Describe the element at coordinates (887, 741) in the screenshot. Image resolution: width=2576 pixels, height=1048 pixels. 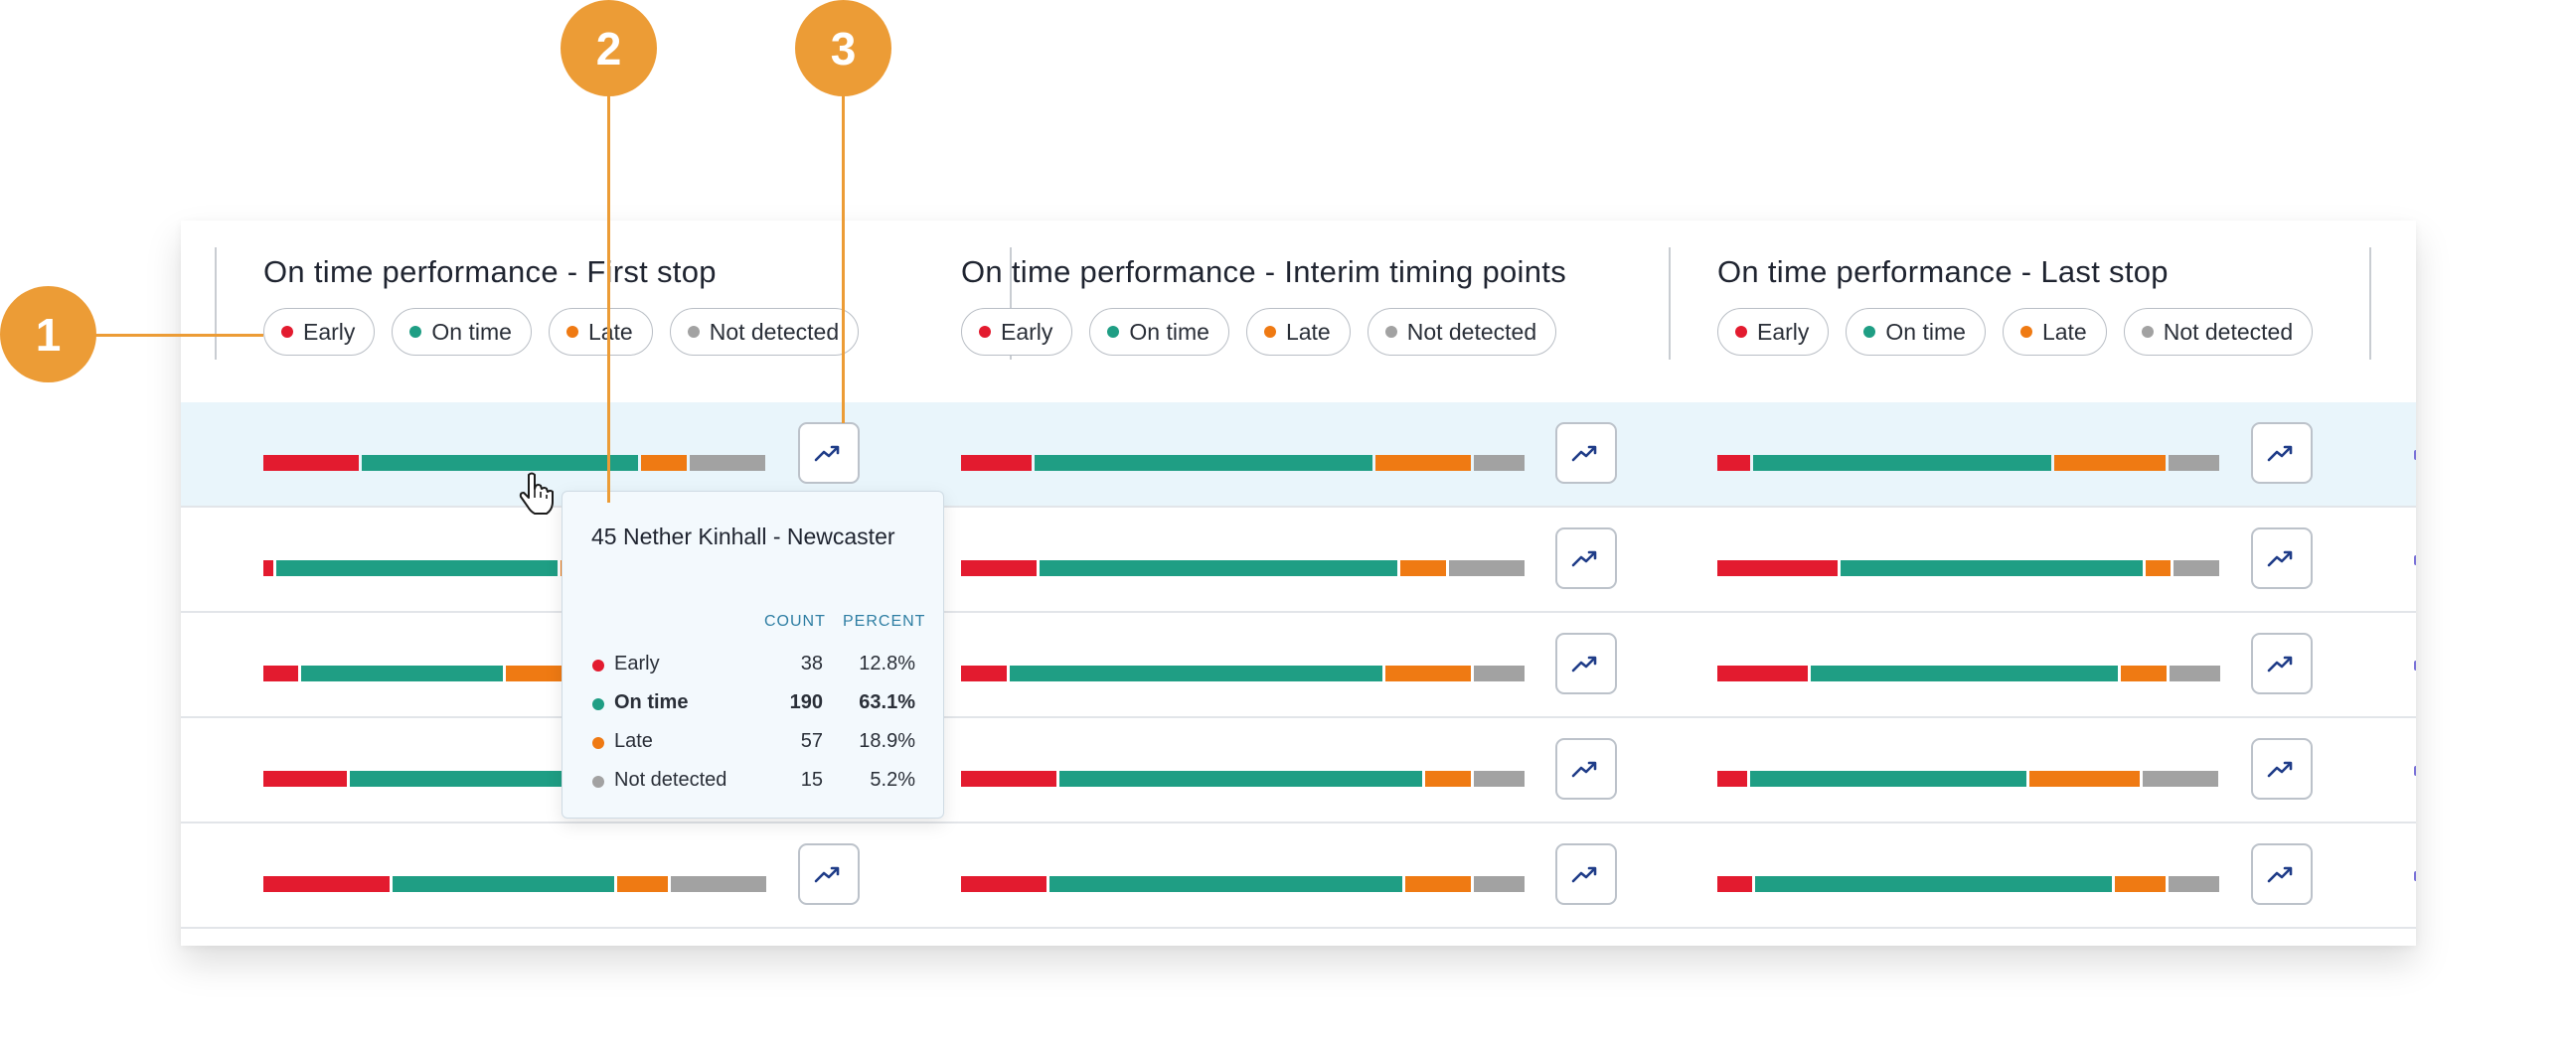
I see `tooltip-row-percent: 18.9%` at that location.